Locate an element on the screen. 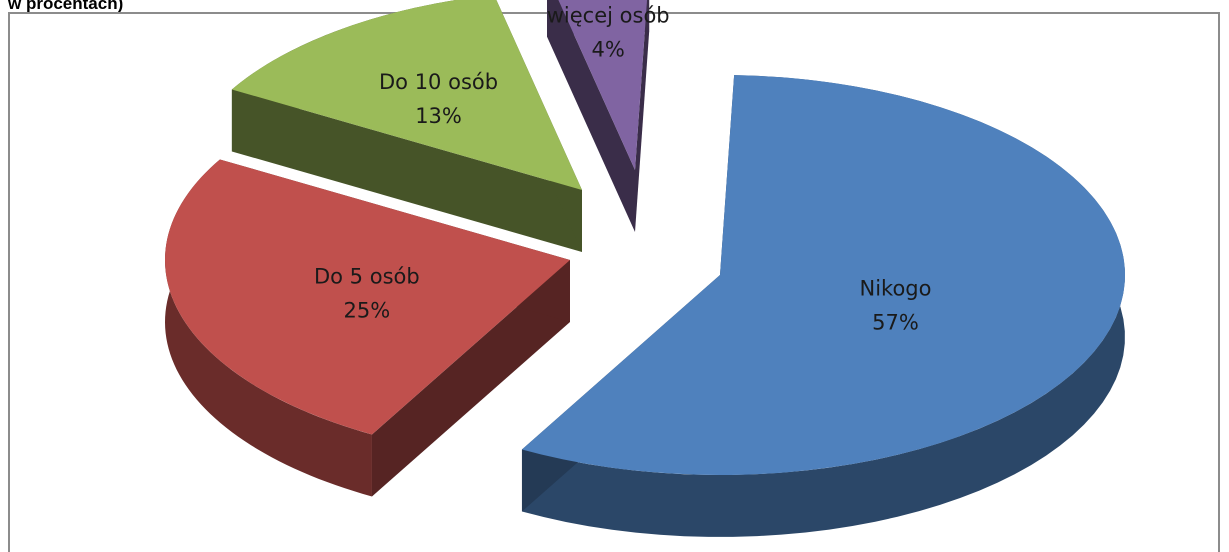  pie-label-value-0: 57% is located at coordinates (895, 322).